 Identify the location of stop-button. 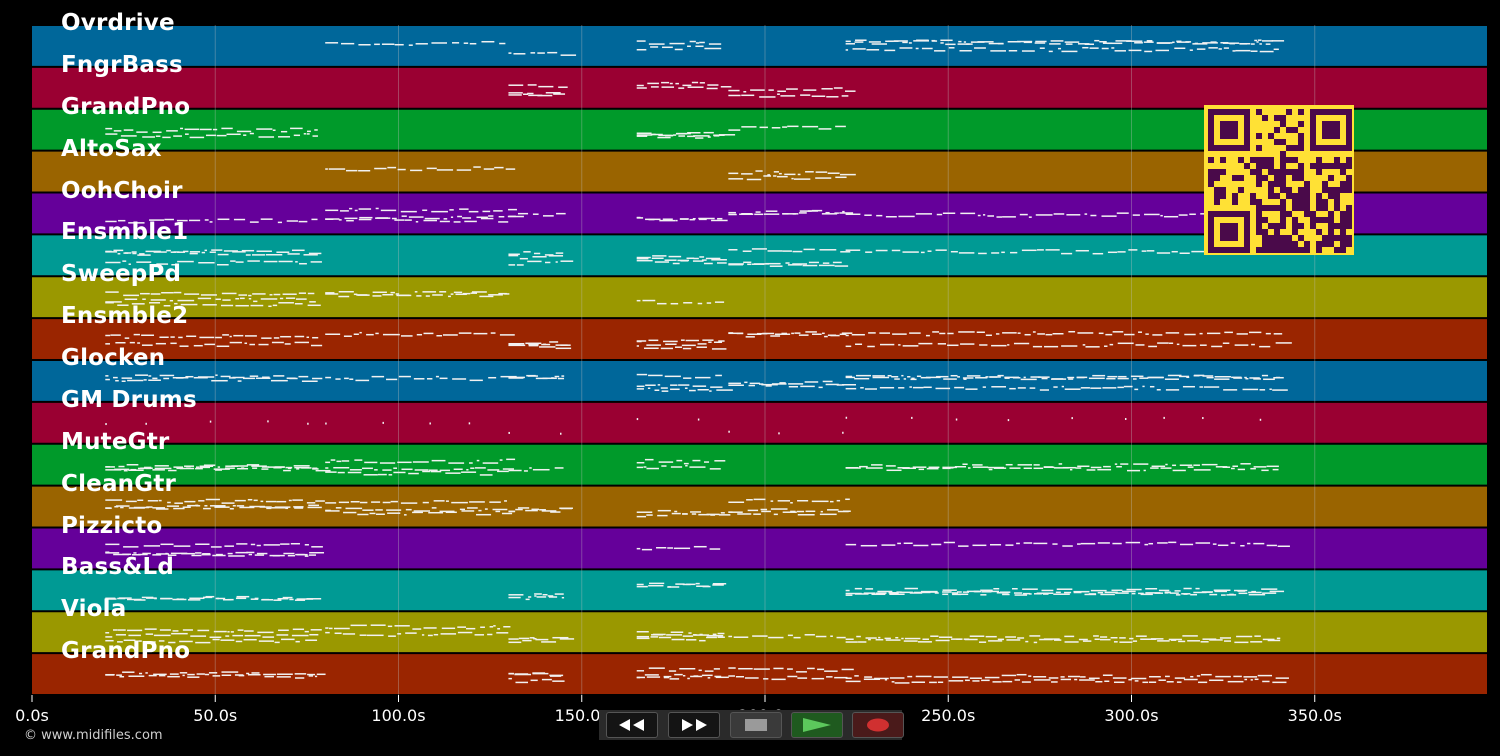
(756, 725).